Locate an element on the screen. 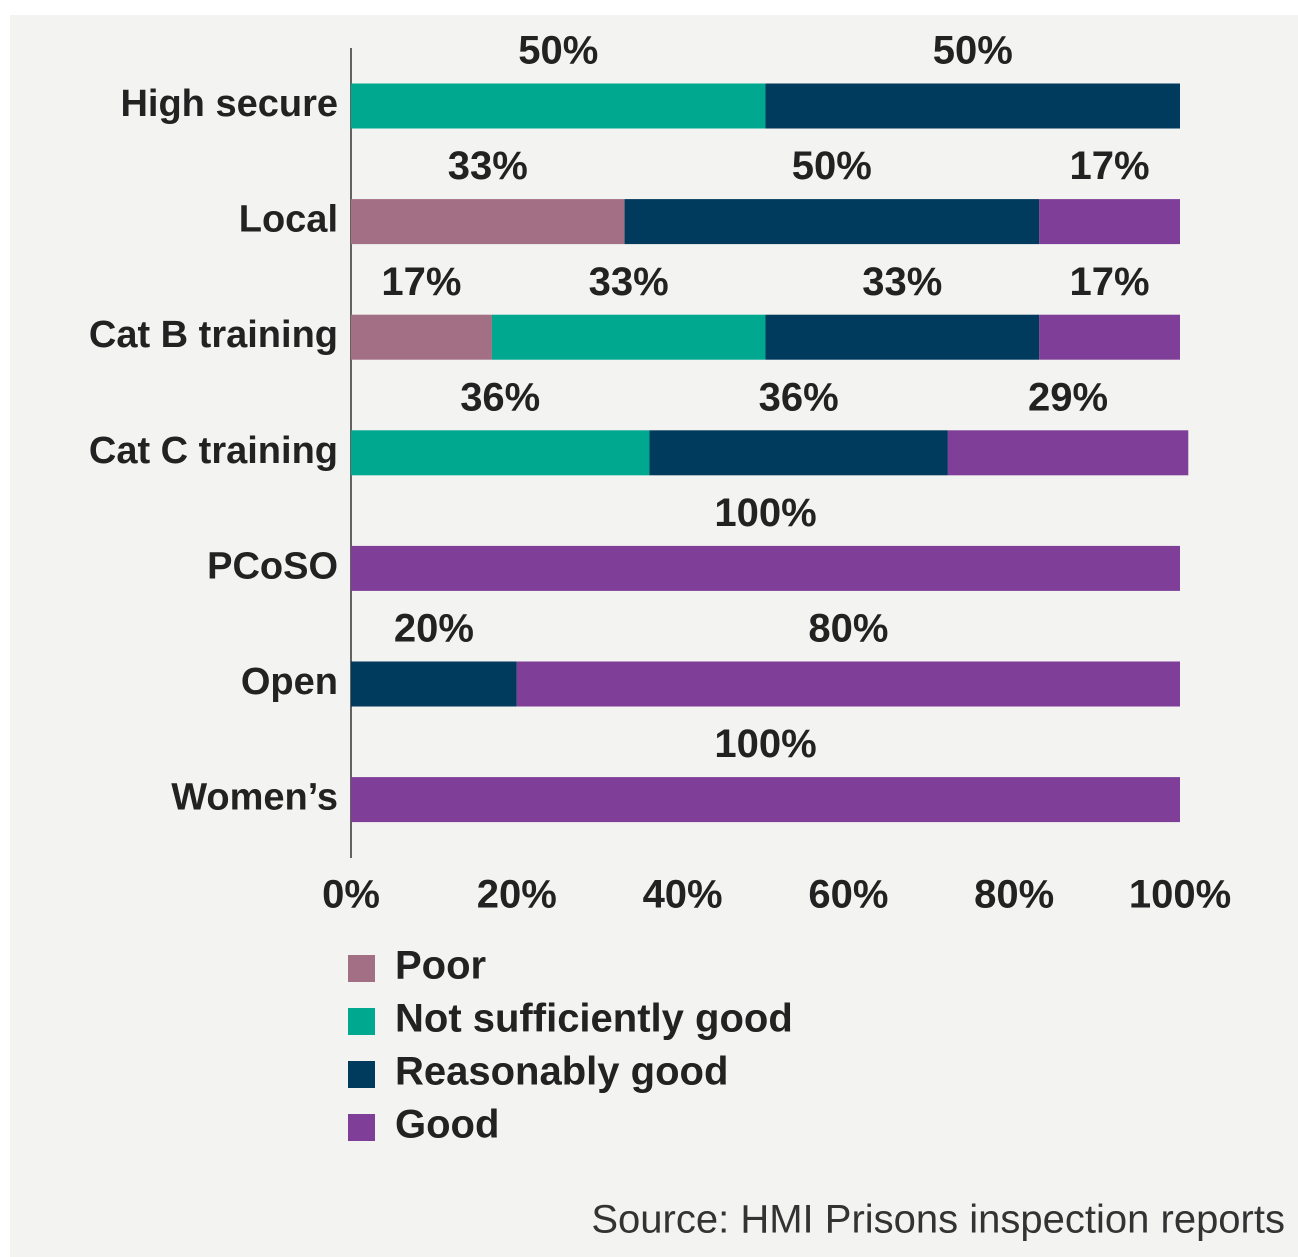  x-tick-label: 60% is located at coordinates (848, 895).